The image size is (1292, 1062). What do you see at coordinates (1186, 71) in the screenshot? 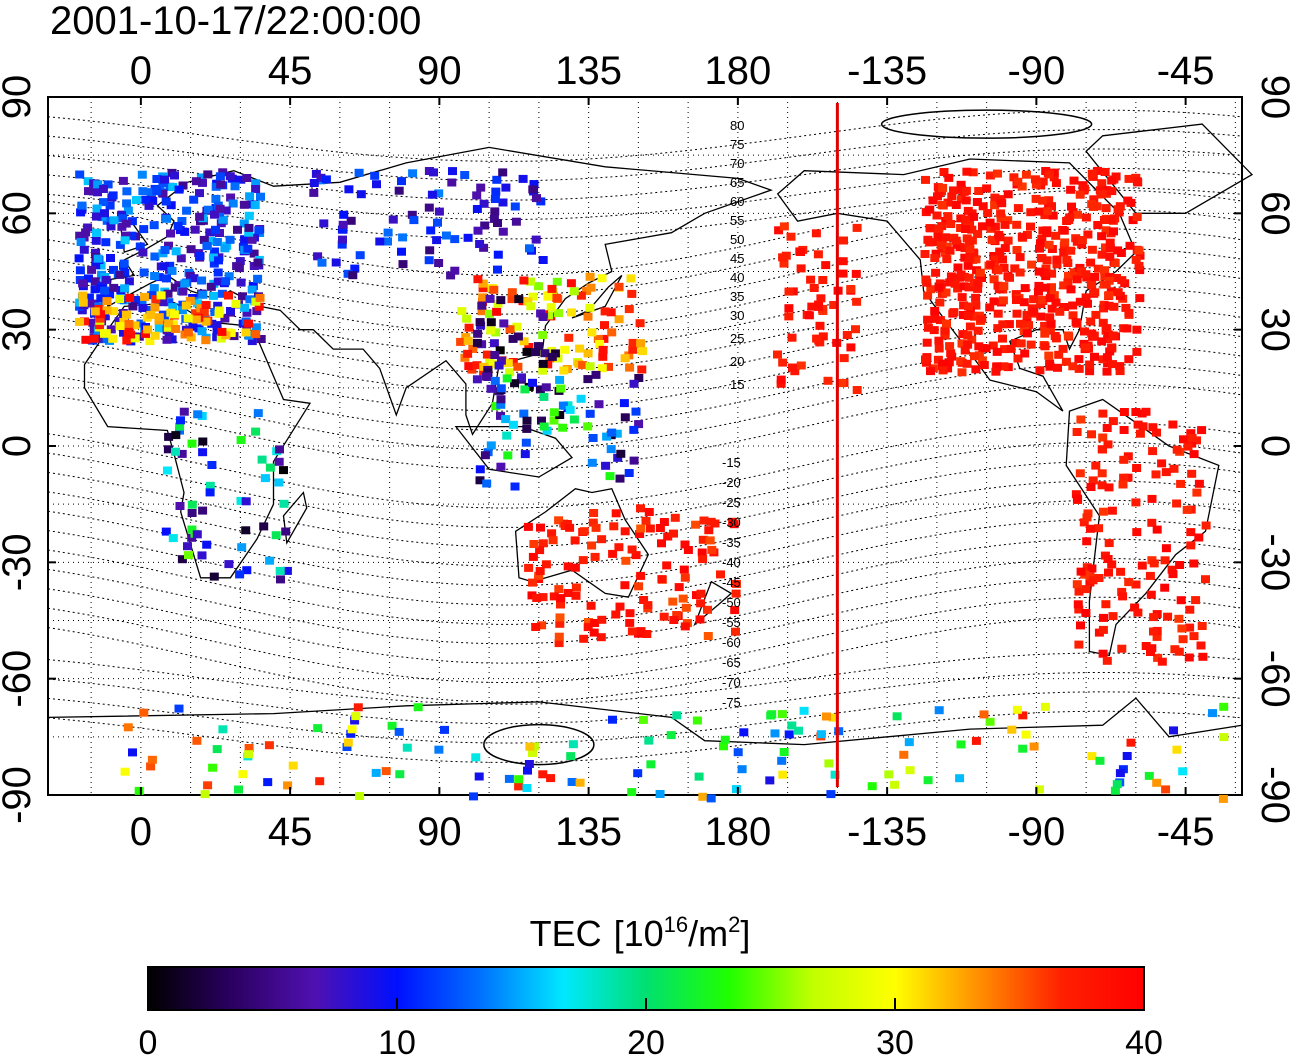
I see `lon-label-top: -45` at bounding box center [1186, 71].